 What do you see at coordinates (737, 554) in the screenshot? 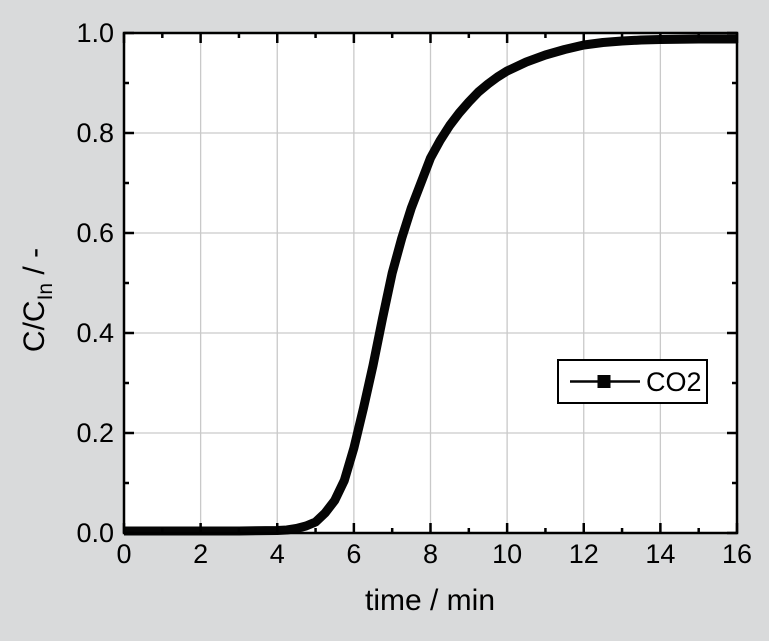
I see `x-tick-label: 16` at bounding box center [737, 554].